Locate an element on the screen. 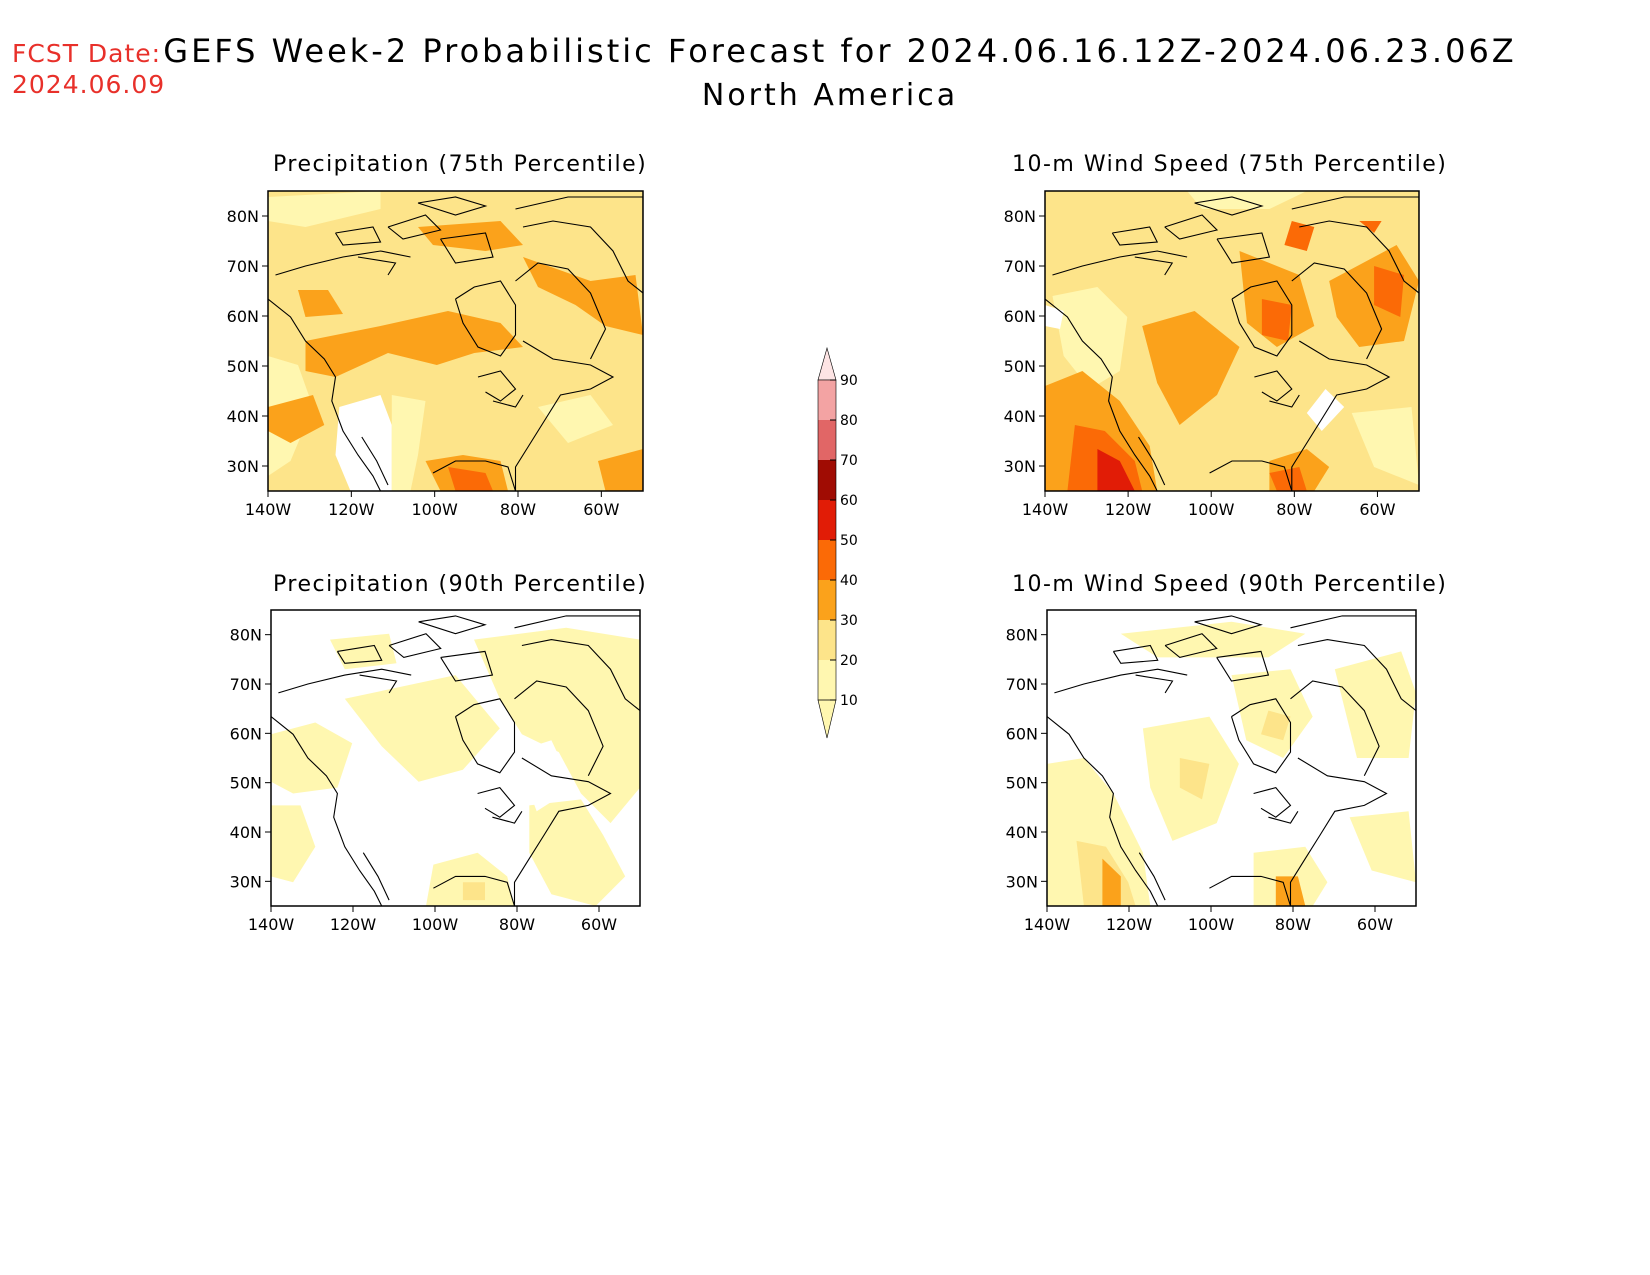 The height and width of the screenshot is (1275, 1650). colorbar-label: 50 is located at coordinates (849, 541).